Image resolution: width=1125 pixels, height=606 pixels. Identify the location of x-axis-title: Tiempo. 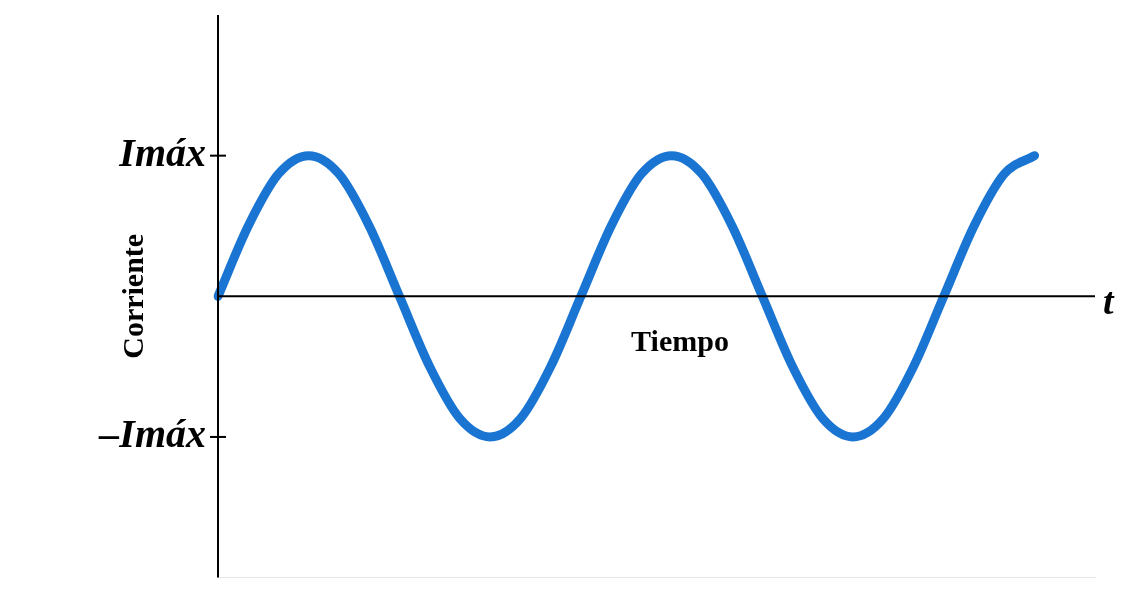
(680, 341).